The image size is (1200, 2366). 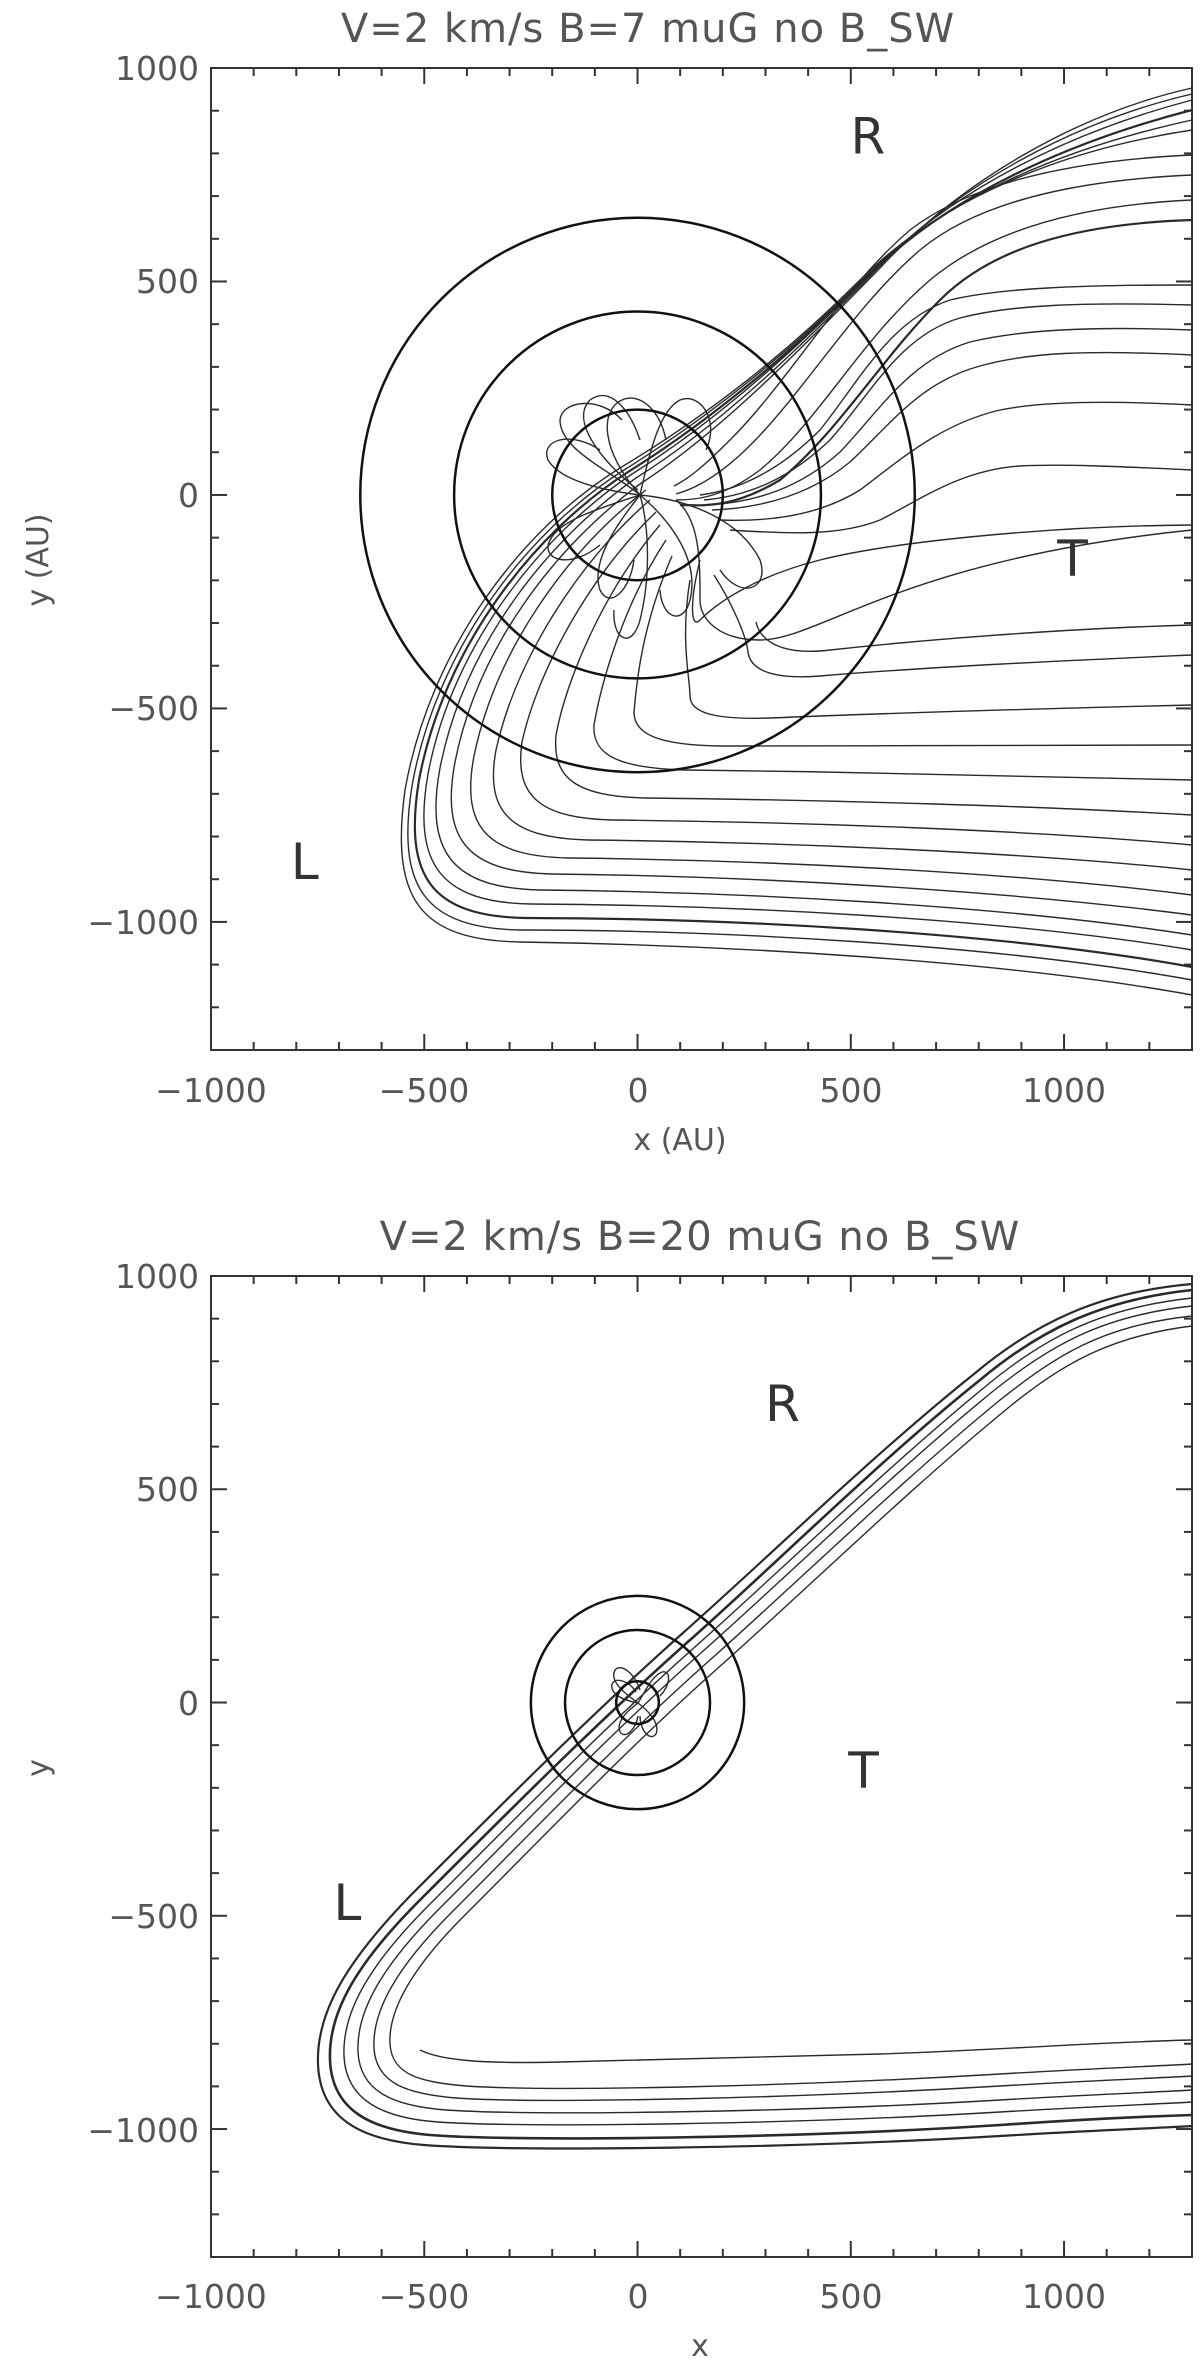 I want to click on y-axis-label: y (AU), so click(x=38, y=559).